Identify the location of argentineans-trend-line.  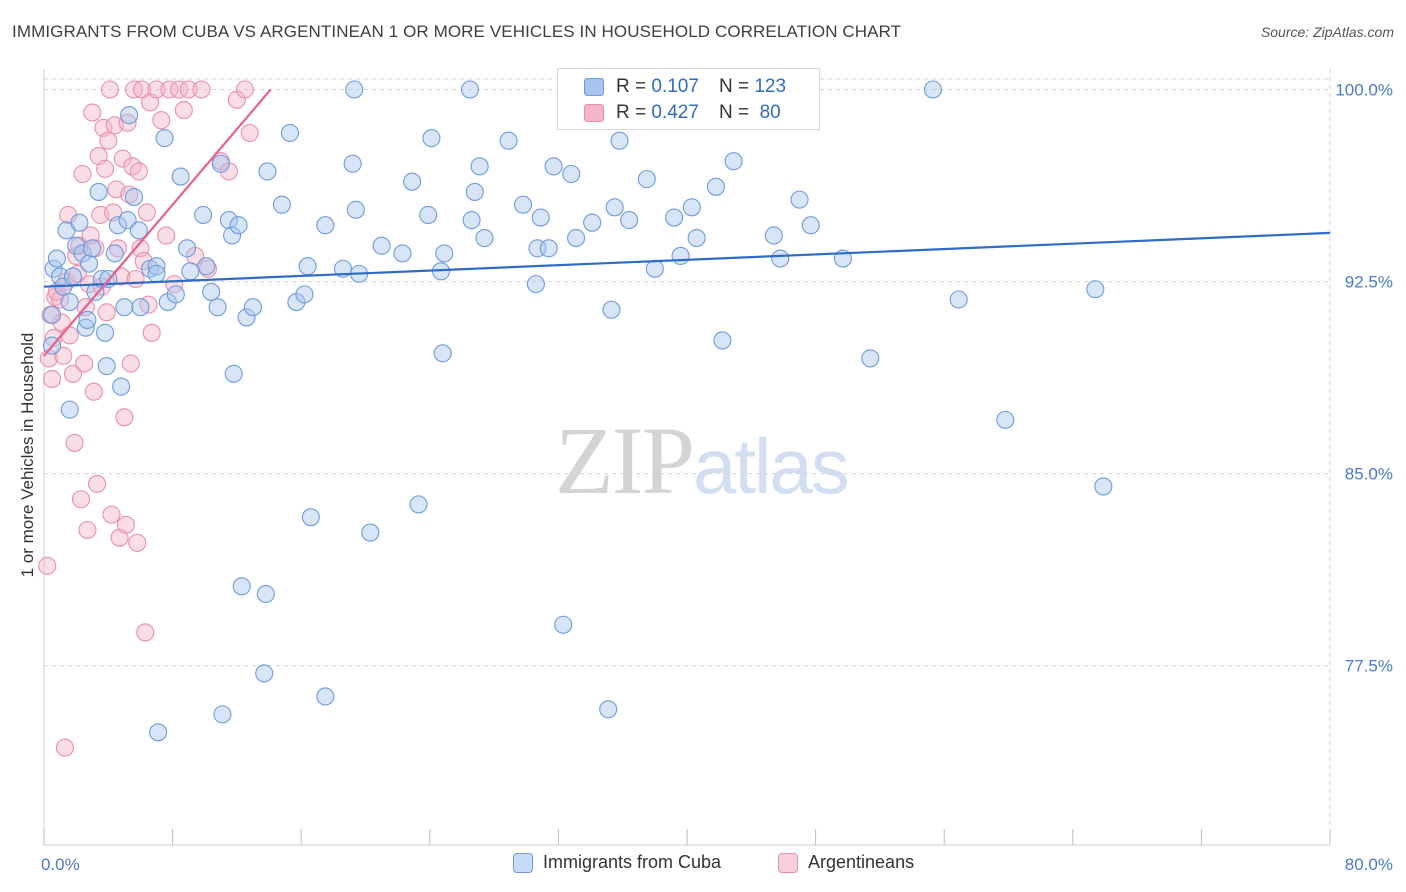
(157, 222).